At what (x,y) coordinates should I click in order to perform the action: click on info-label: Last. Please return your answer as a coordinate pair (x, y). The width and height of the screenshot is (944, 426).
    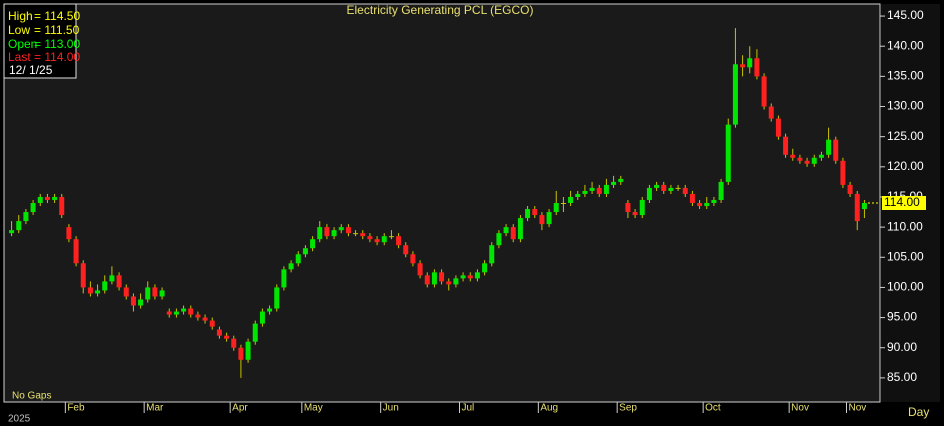
    Looking at the image, I should click on (19, 57).